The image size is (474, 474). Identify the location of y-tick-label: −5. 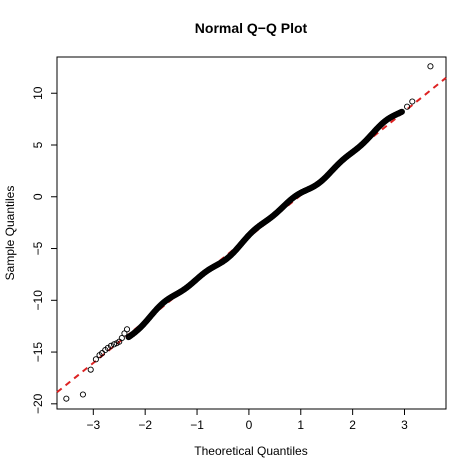
(38, 248).